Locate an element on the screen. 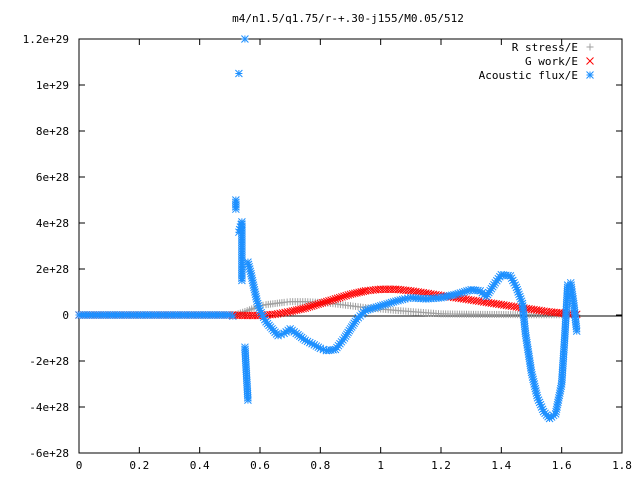 Image resolution: width=640 pixels, height=480 pixels. y-tick-label: 8e+28 is located at coordinates (52, 131).